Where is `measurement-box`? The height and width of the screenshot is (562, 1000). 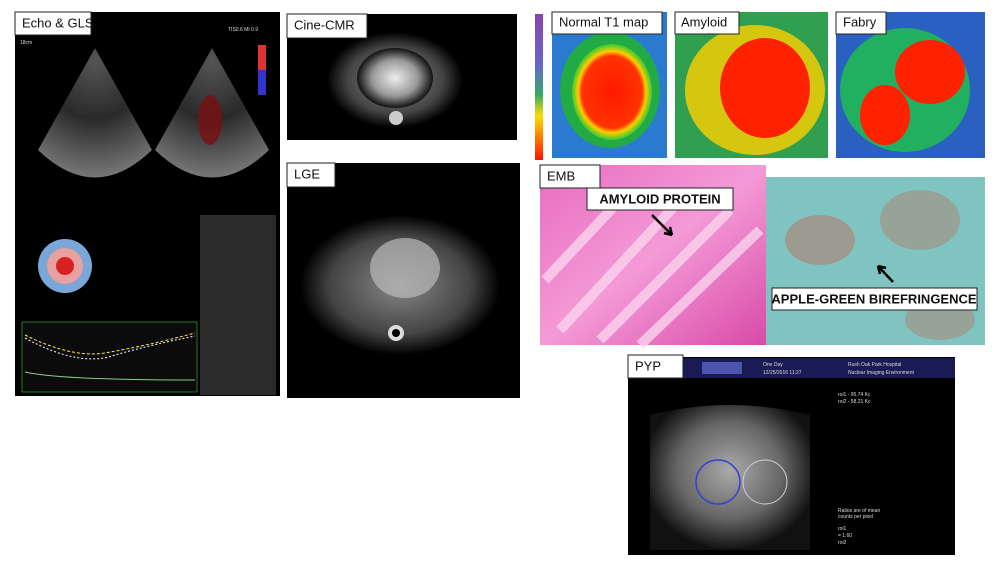
measurement-box is located at coordinates (238, 305).